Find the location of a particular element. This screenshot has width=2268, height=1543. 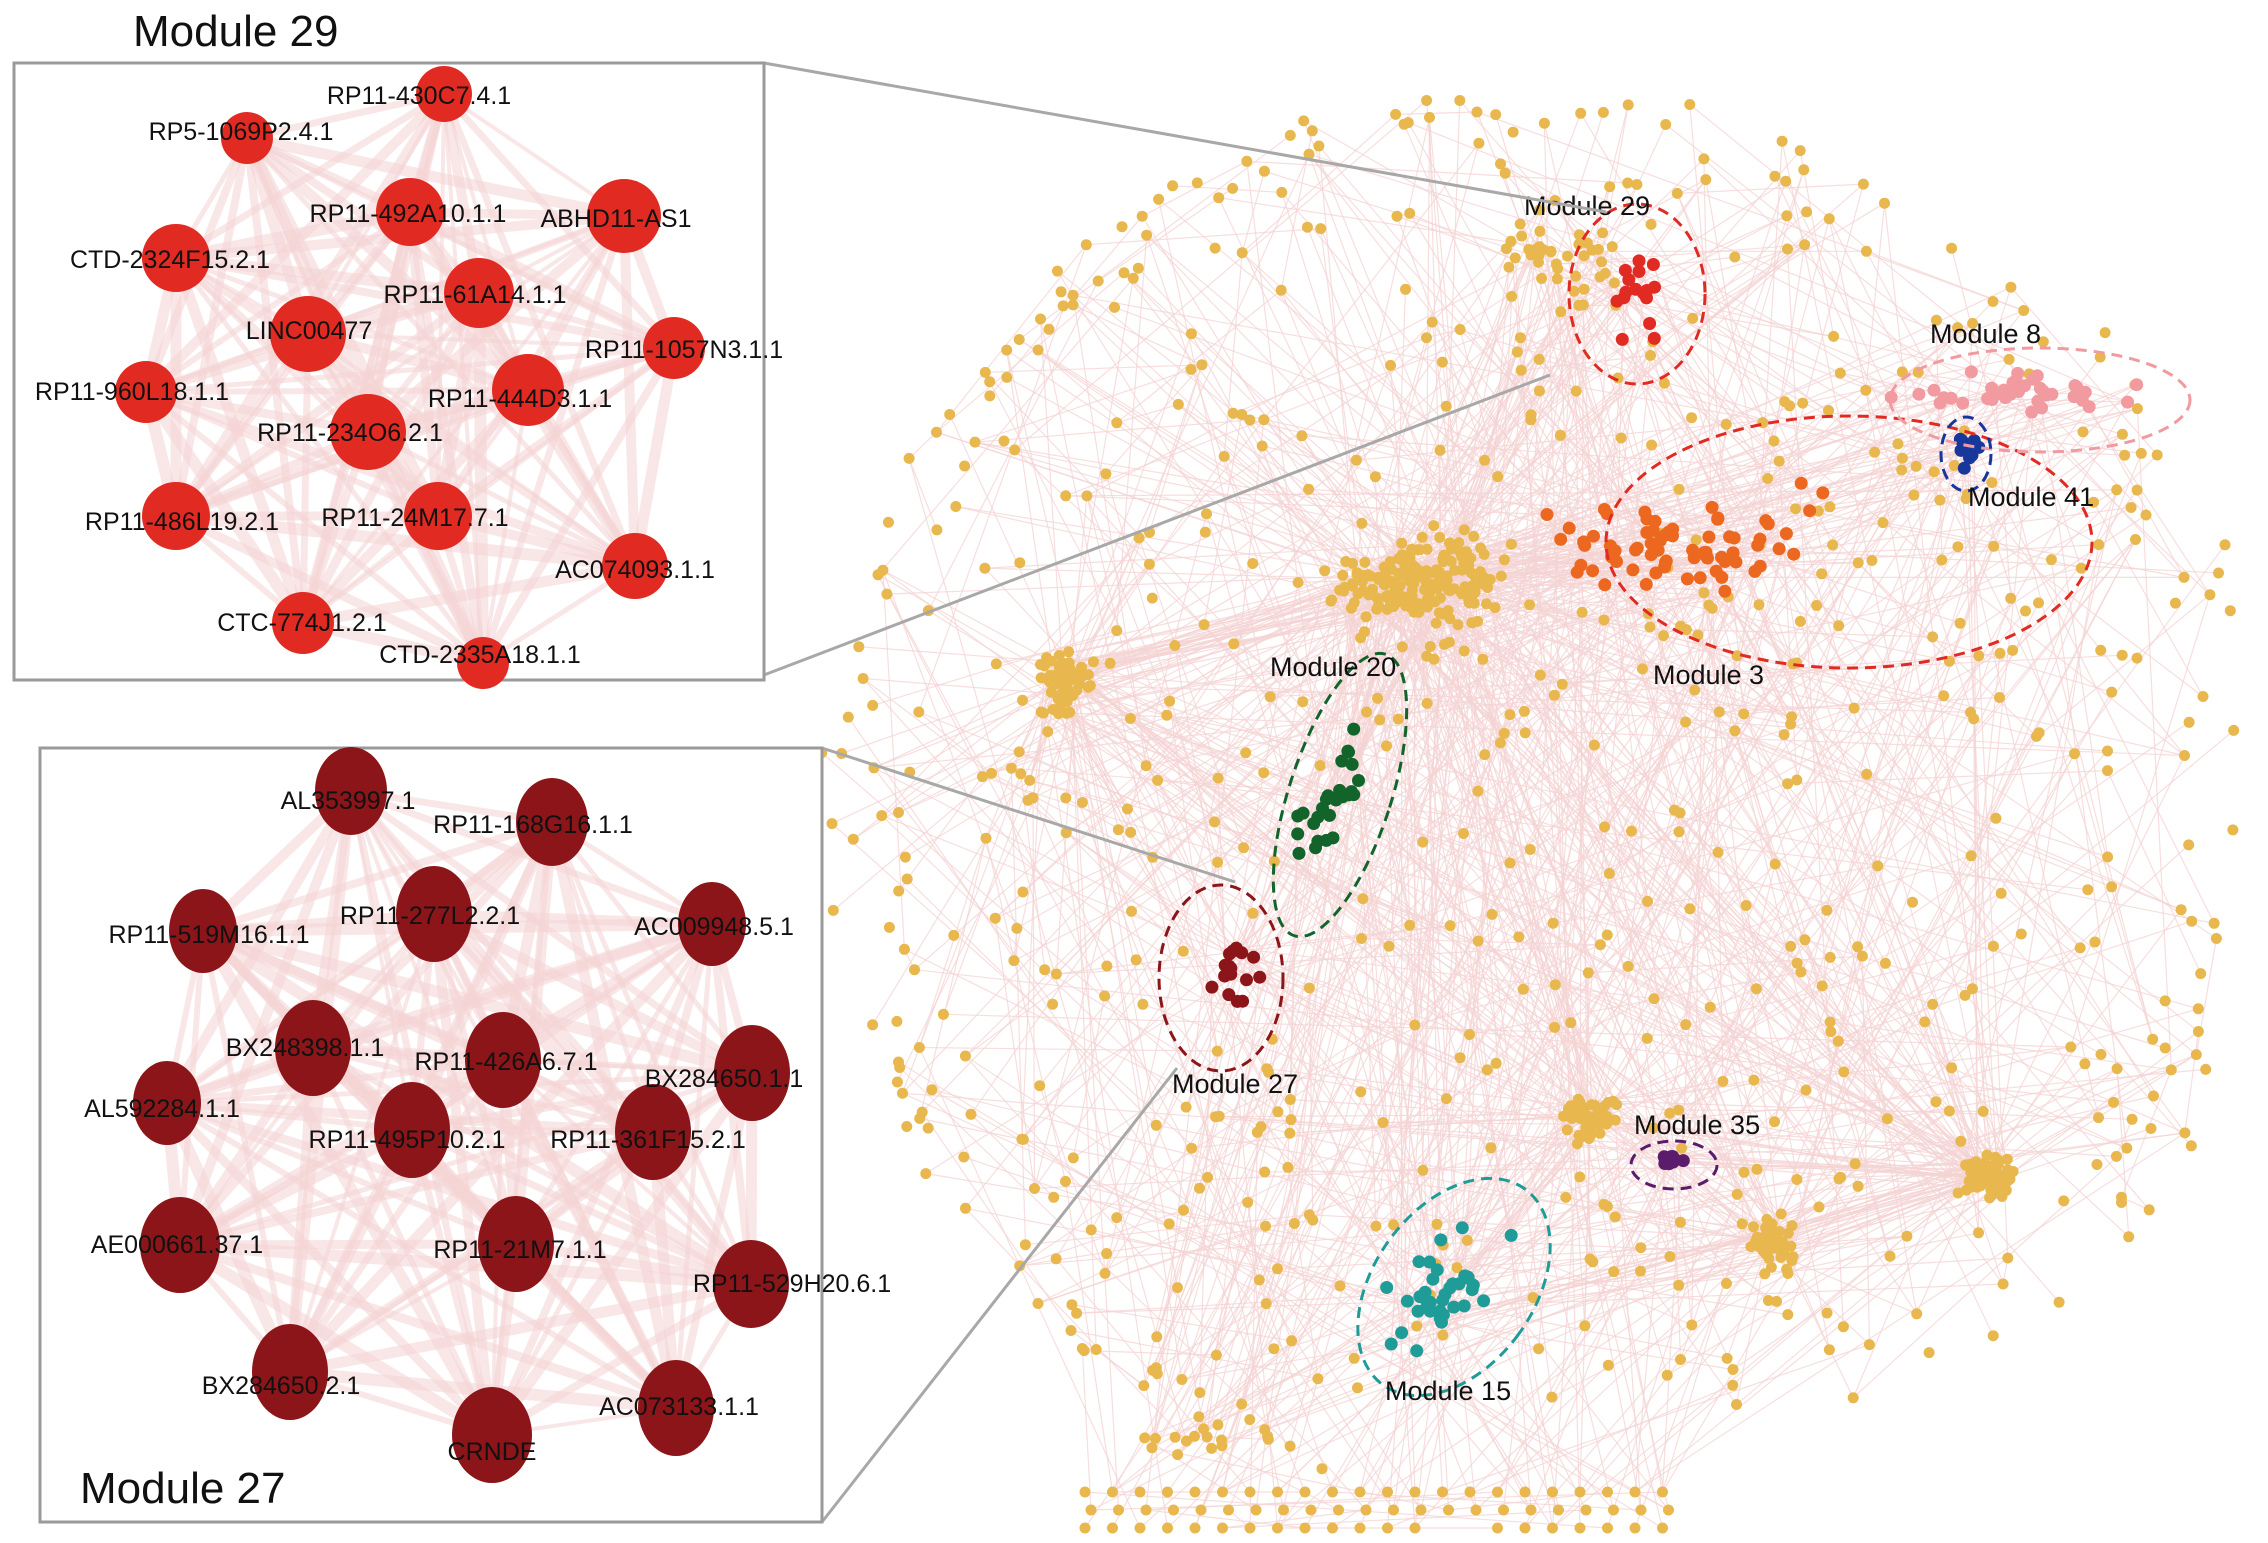

module-29-panel-node is located at coordinates (308, 334).